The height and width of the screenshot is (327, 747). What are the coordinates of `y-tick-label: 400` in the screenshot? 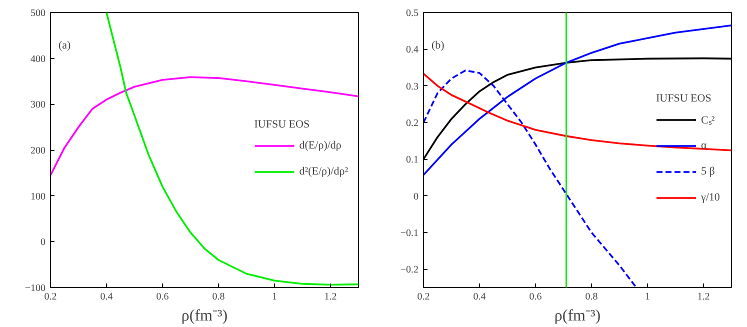 It's located at (38, 59).